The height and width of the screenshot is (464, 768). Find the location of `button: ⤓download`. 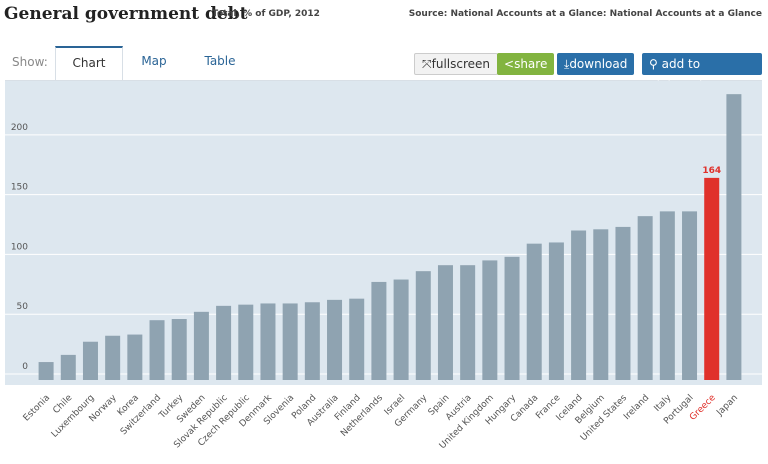

button: ⤓download is located at coordinates (596, 64).